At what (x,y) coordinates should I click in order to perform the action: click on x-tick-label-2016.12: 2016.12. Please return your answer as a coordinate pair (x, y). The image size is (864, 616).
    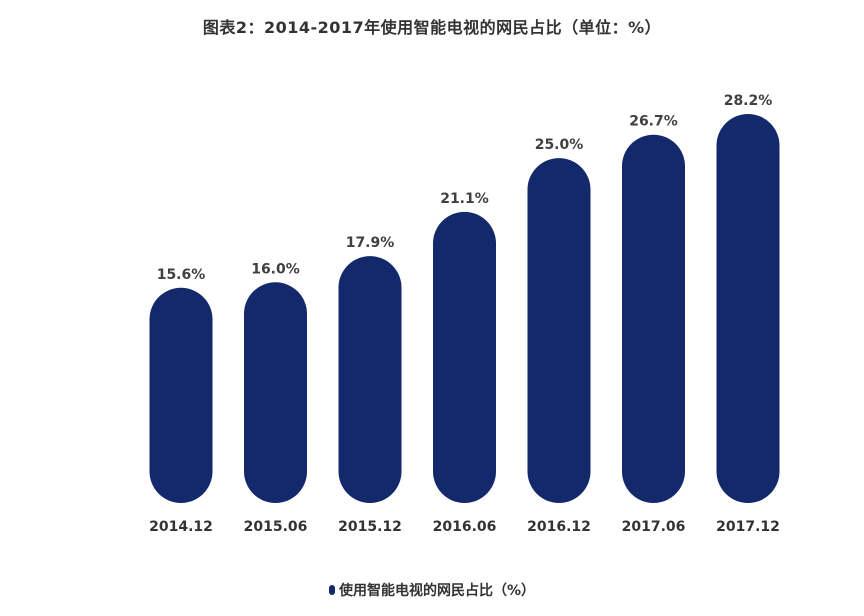
    Looking at the image, I should click on (559, 527).